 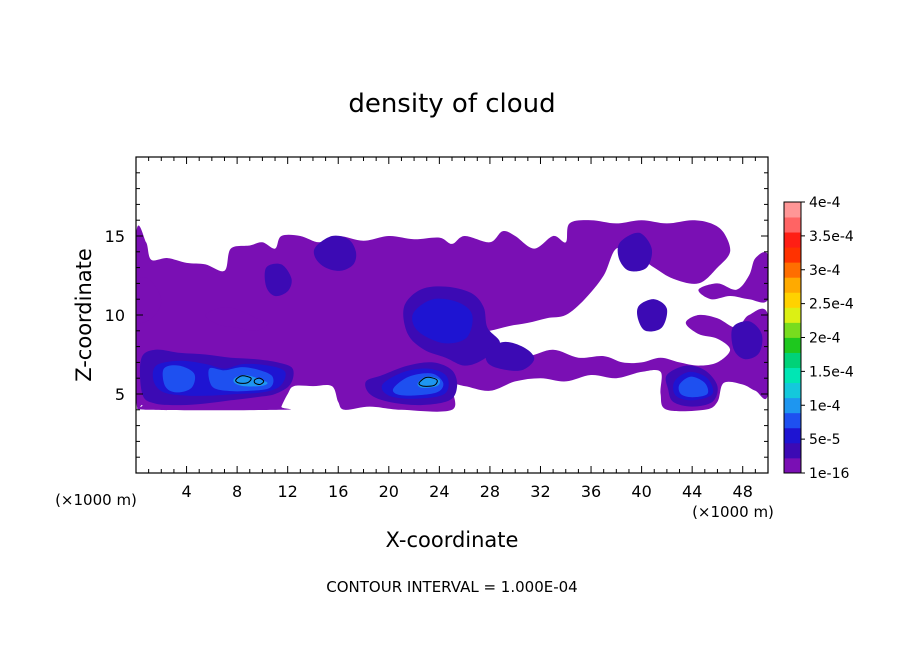 What do you see at coordinates (288, 491) in the screenshot?
I see `x-tick-label: 12` at bounding box center [288, 491].